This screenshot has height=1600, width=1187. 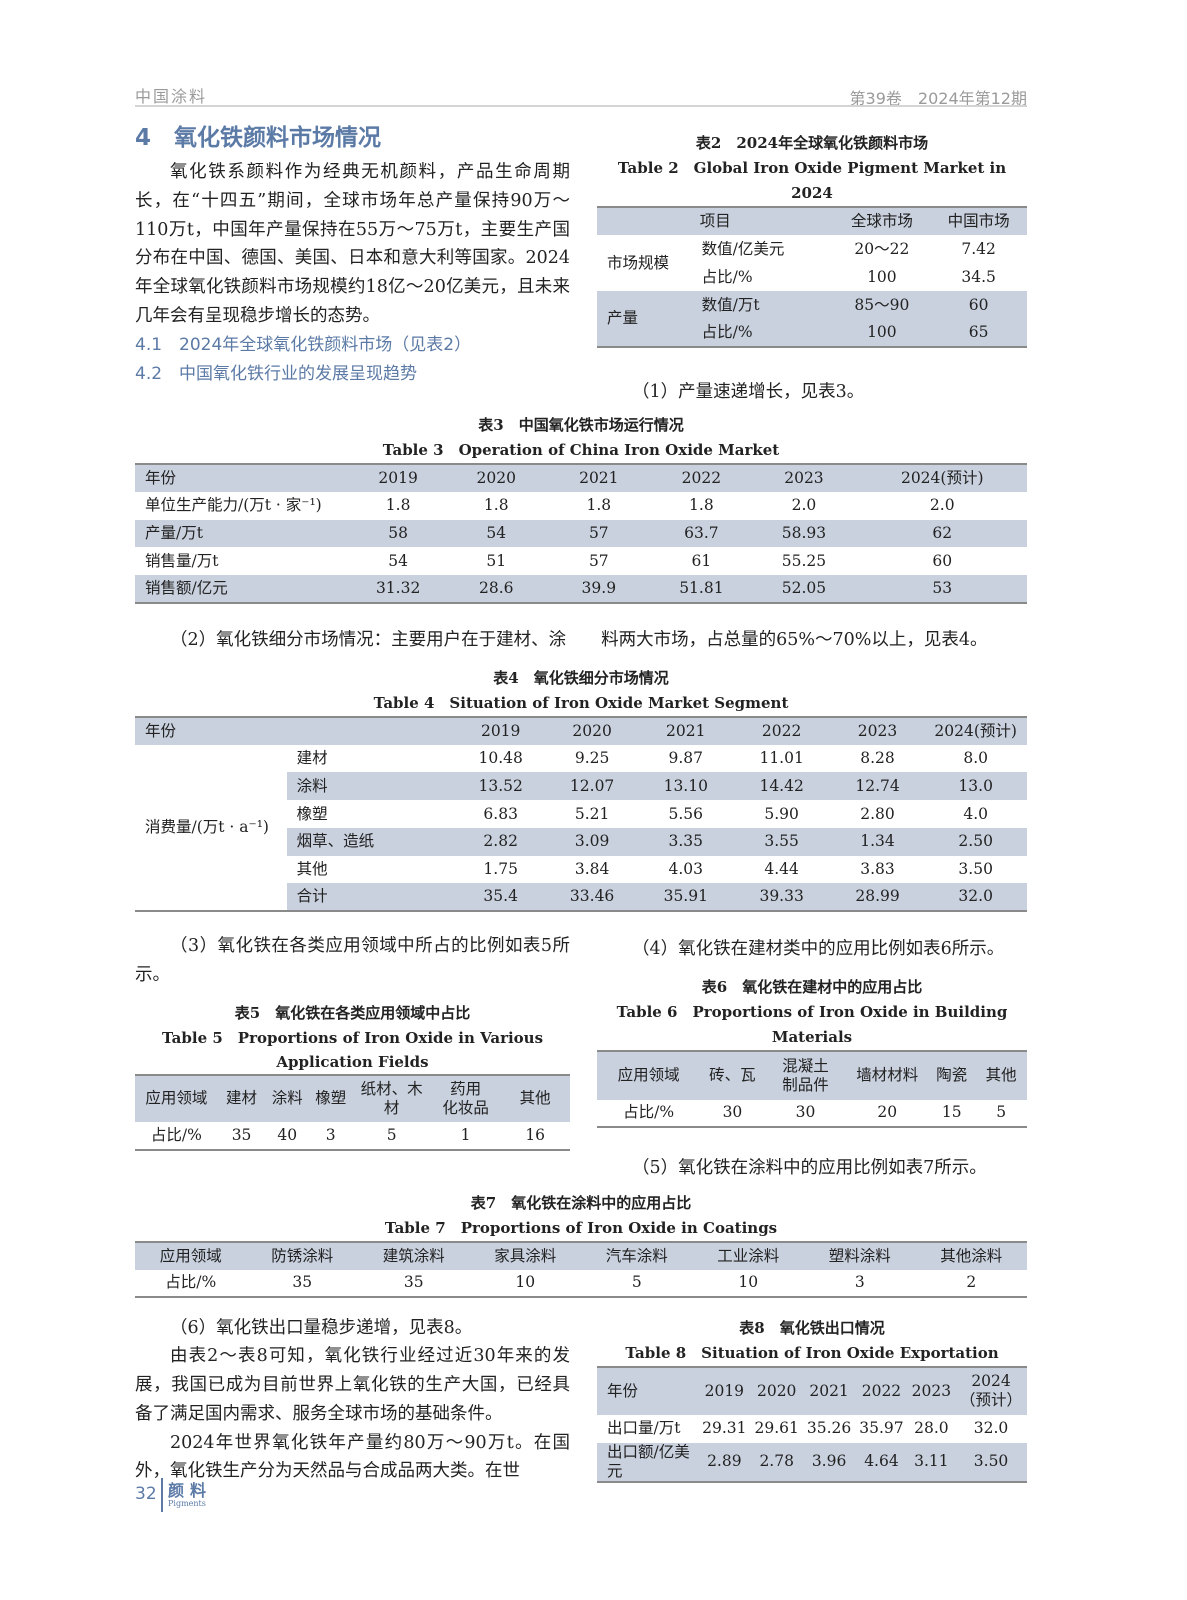 I want to click on column-header: 全球市场, so click(x=881, y=221).